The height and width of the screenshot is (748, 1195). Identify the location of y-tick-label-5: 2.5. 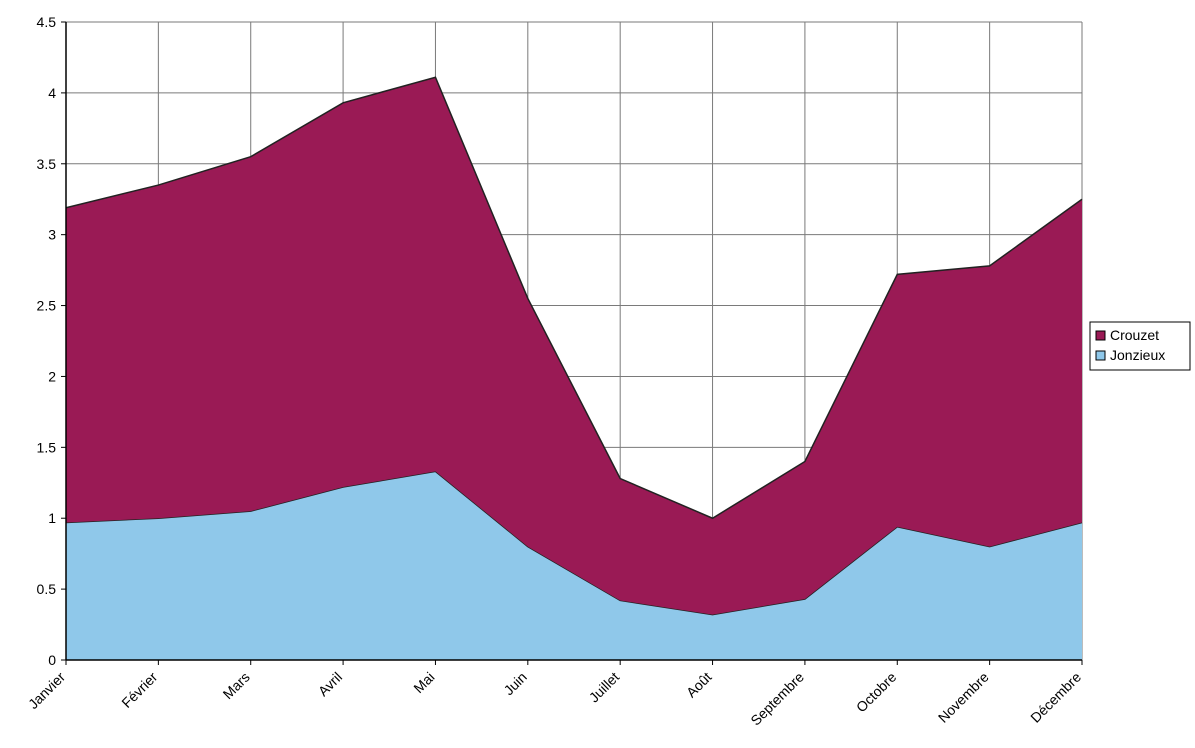
(47, 306).